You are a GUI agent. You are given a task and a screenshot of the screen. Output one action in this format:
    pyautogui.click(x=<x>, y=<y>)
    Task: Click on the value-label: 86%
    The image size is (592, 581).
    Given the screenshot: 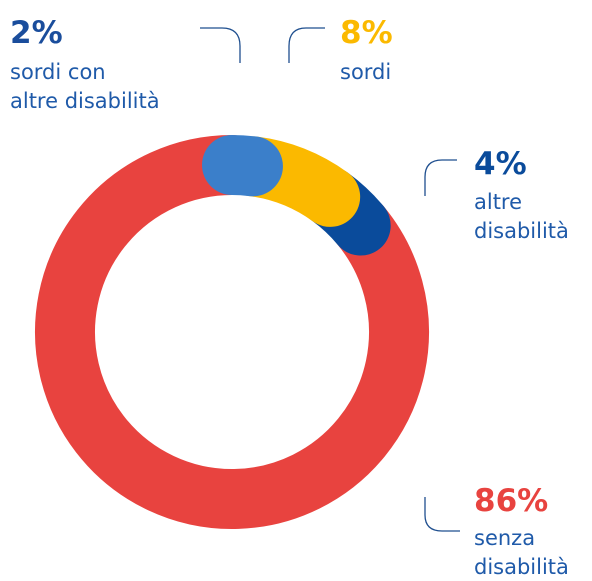 What is the action you would take?
    pyautogui.click(x=511, y=501)
    